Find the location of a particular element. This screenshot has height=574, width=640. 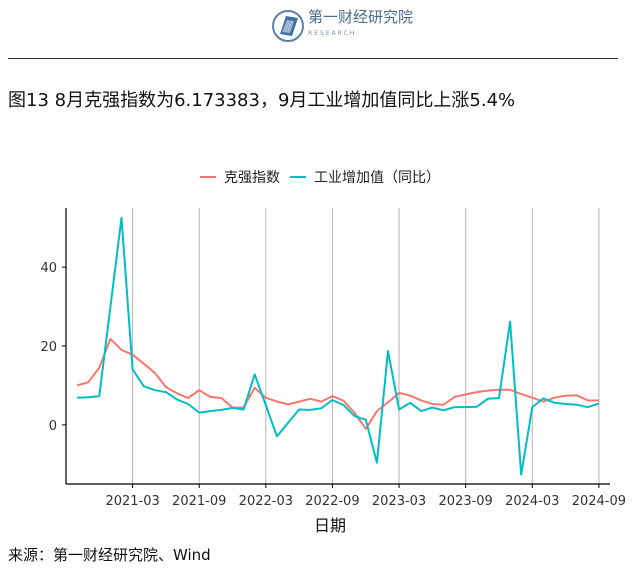

y-tick-label: 0 is located at coordinates (53, 426).